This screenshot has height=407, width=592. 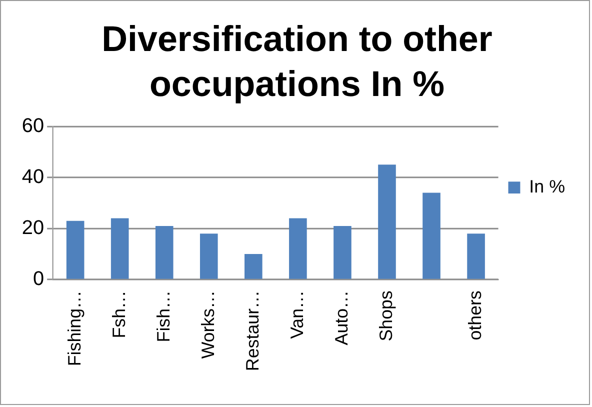 I want to click on y-tick-label: 60, so click(x=33, y=125).